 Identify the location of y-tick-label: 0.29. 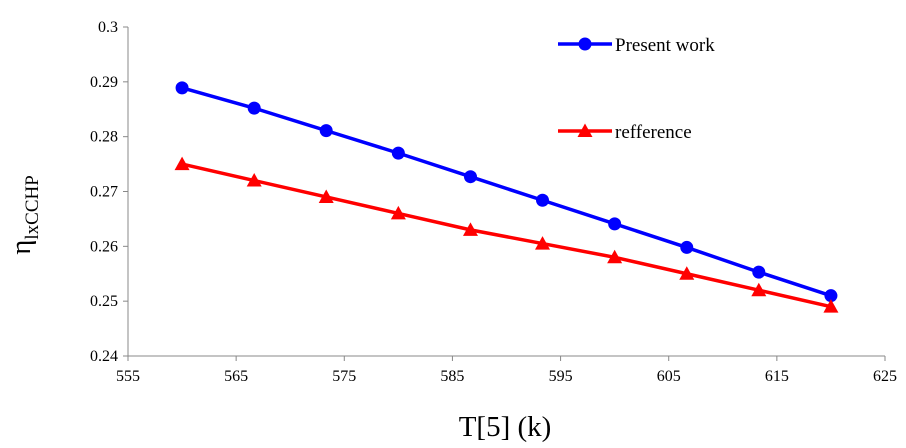
(104, 82).